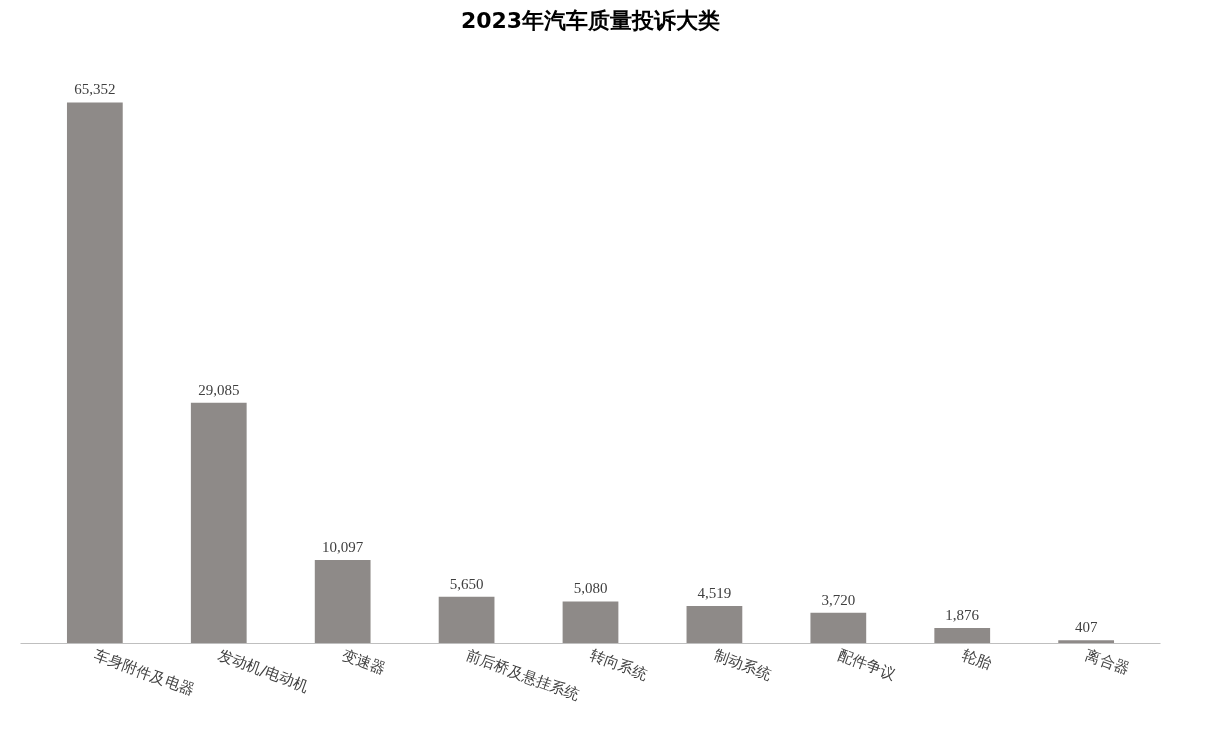 This screenshot has height=730, width=1218. I want to click on x-tick-label: 发动机/电动机, so click(263, 671).